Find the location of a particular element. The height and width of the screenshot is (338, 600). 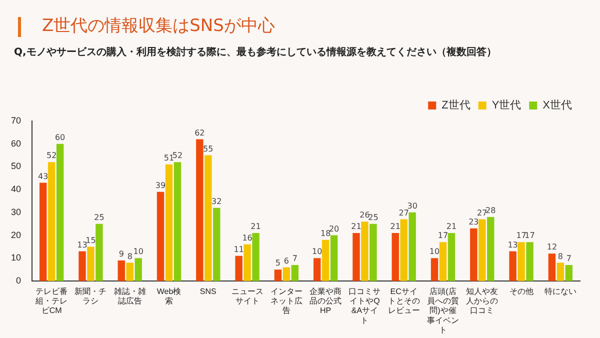

y-tick-label: 10 is located at coordinates (16, 257).